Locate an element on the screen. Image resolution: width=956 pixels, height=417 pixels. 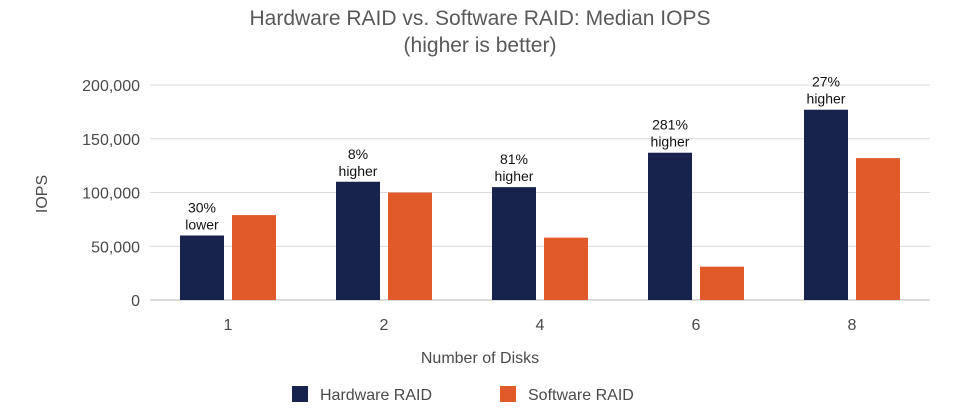
y-tick-label: 200,000 is located at coordinates (111, 86).